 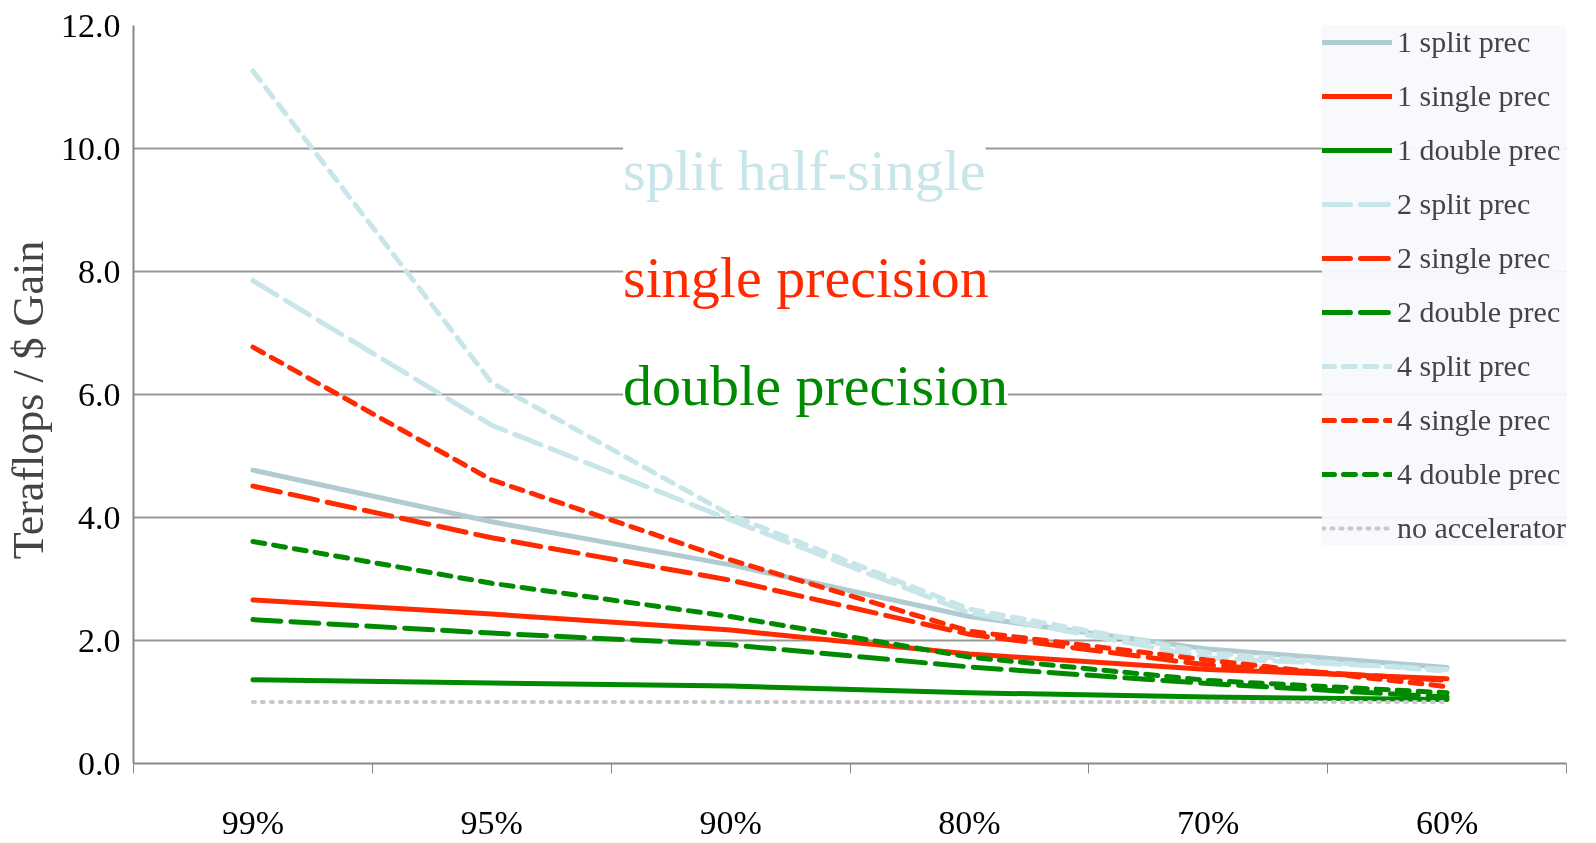 I want to click on legend-label: 4 single prec, so click(x=1473, y=420).